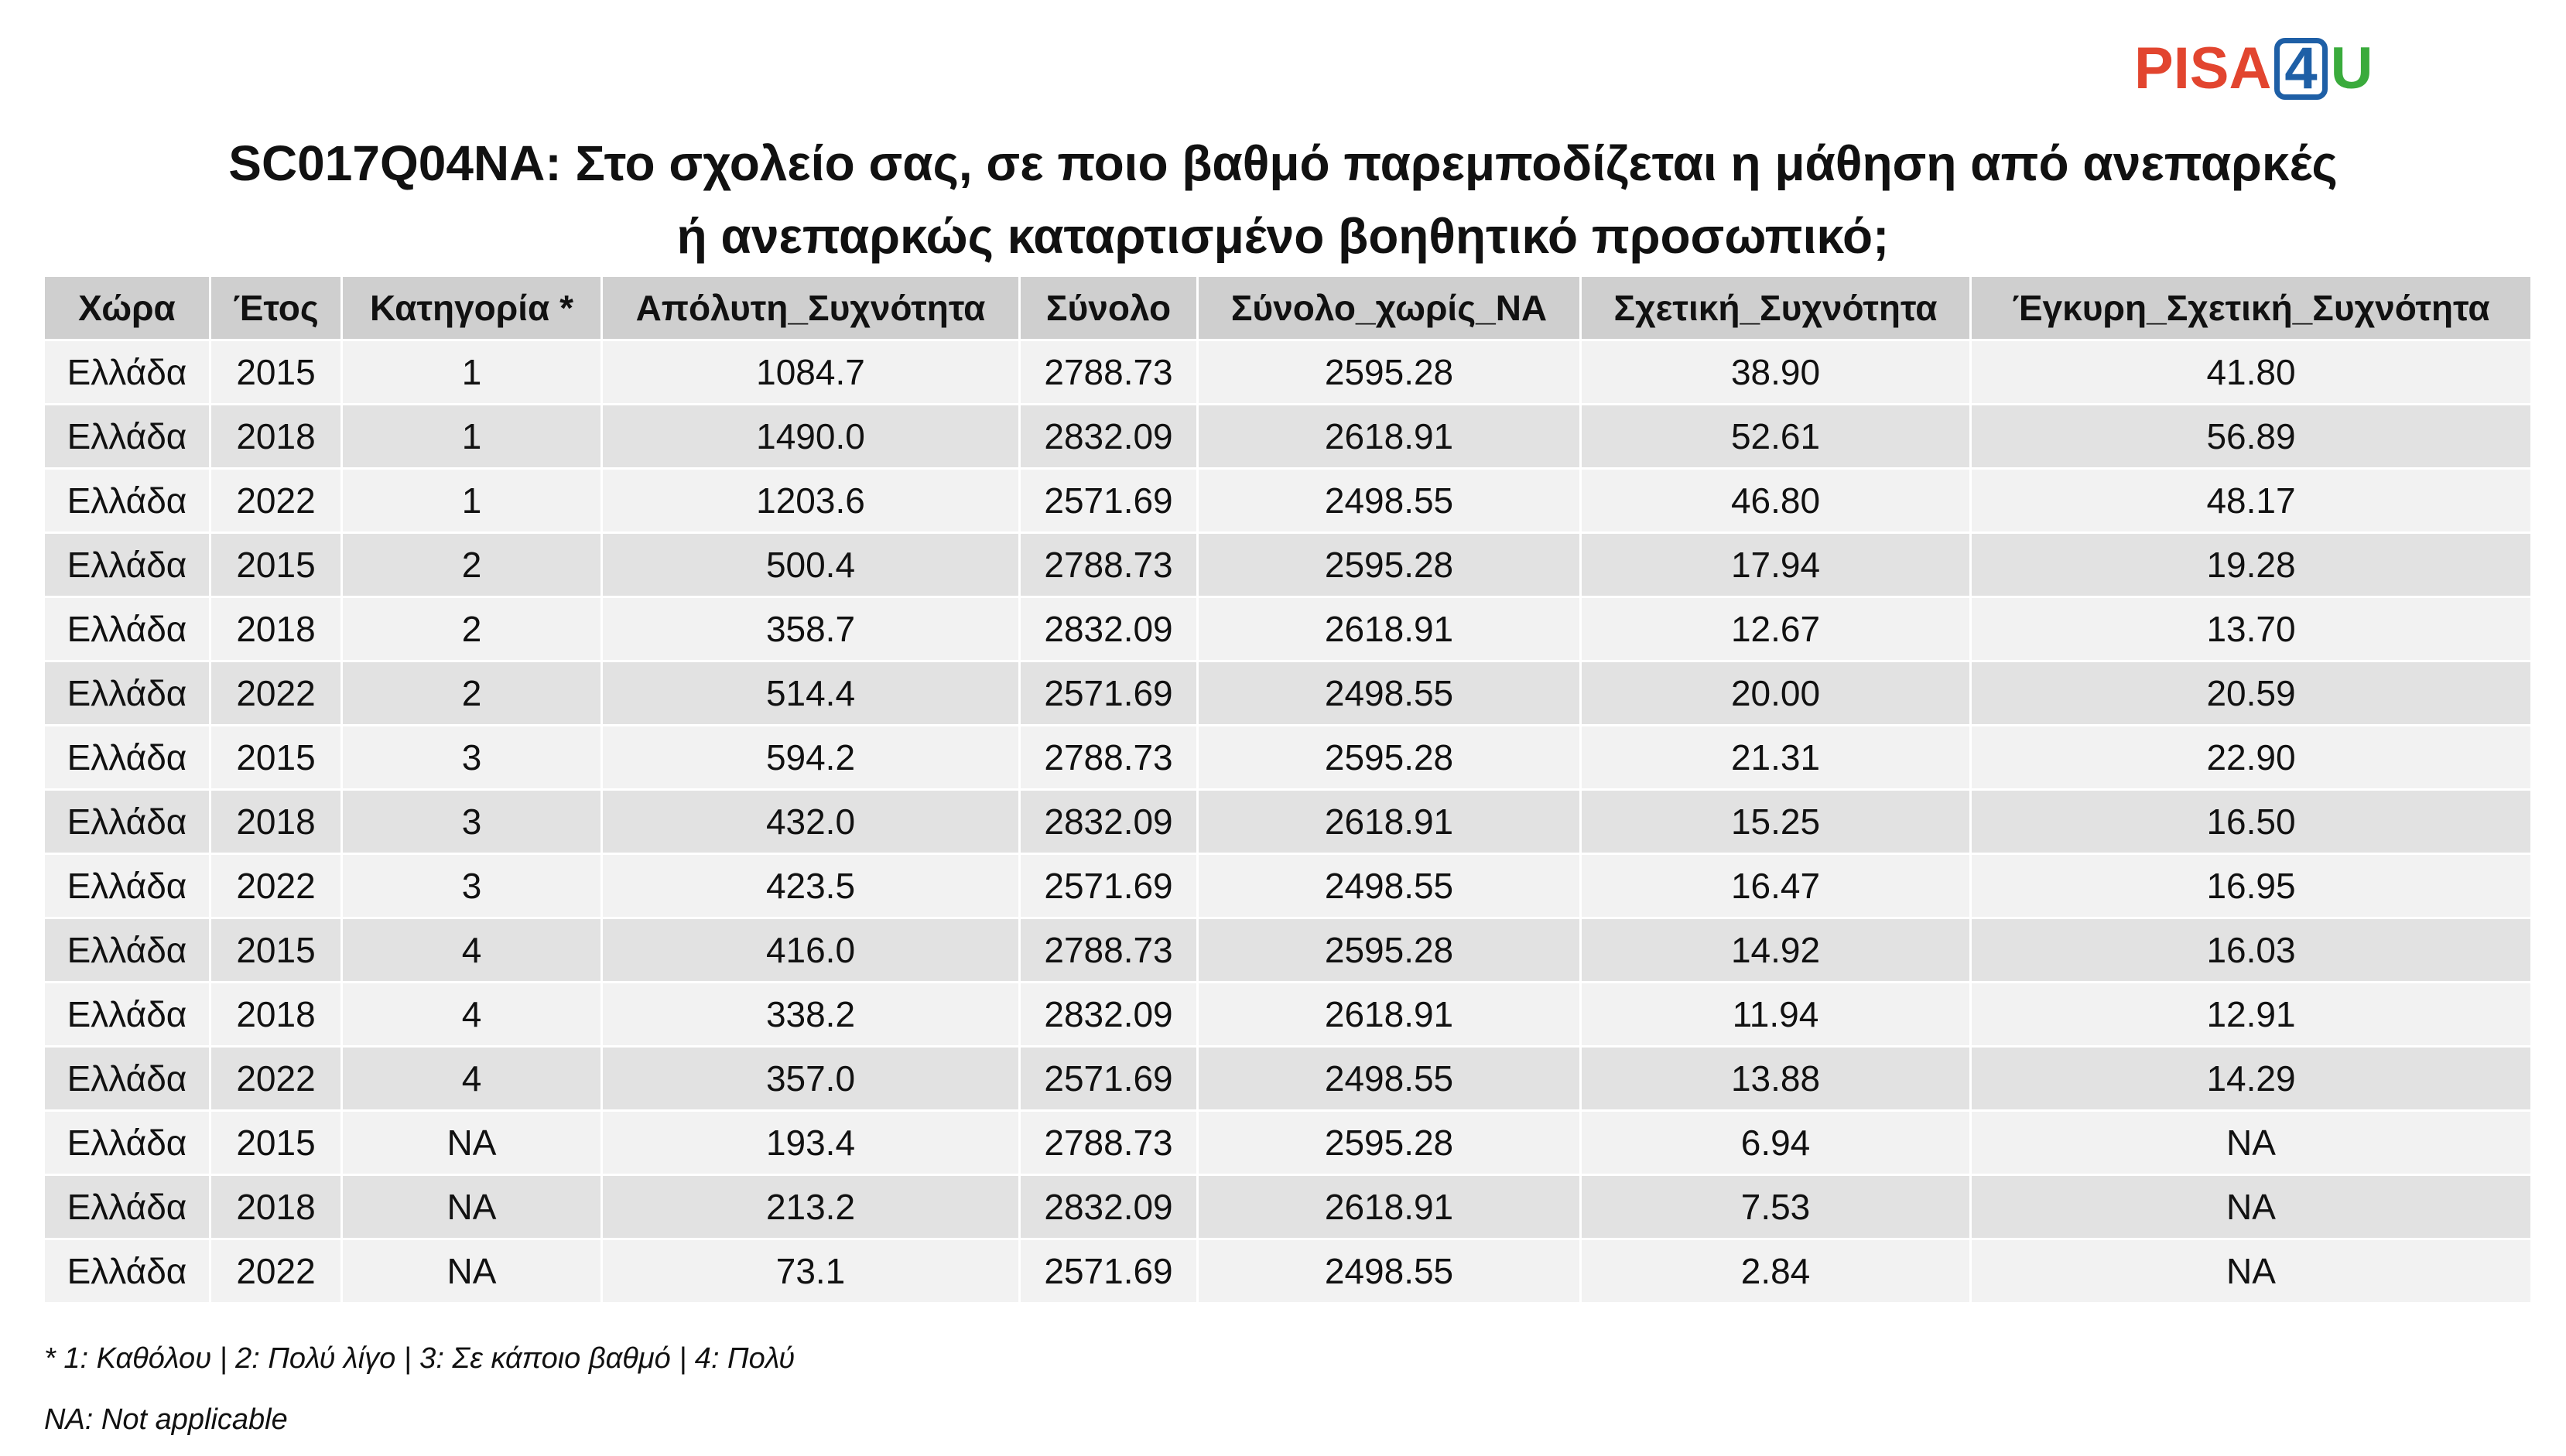 The height and width of the screenshot is (1456, 2566). I want to click on table-row: Ελλάδα 2015 2 500.4 2788.73 2595.28 17.94 19.28, so click(1288, 564).